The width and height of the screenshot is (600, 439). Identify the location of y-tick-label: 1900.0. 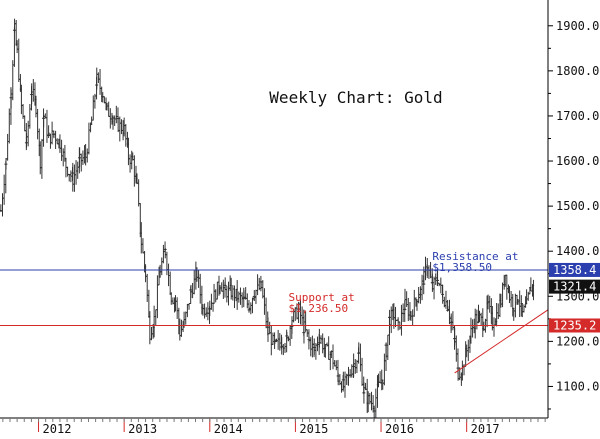
(577, 26).